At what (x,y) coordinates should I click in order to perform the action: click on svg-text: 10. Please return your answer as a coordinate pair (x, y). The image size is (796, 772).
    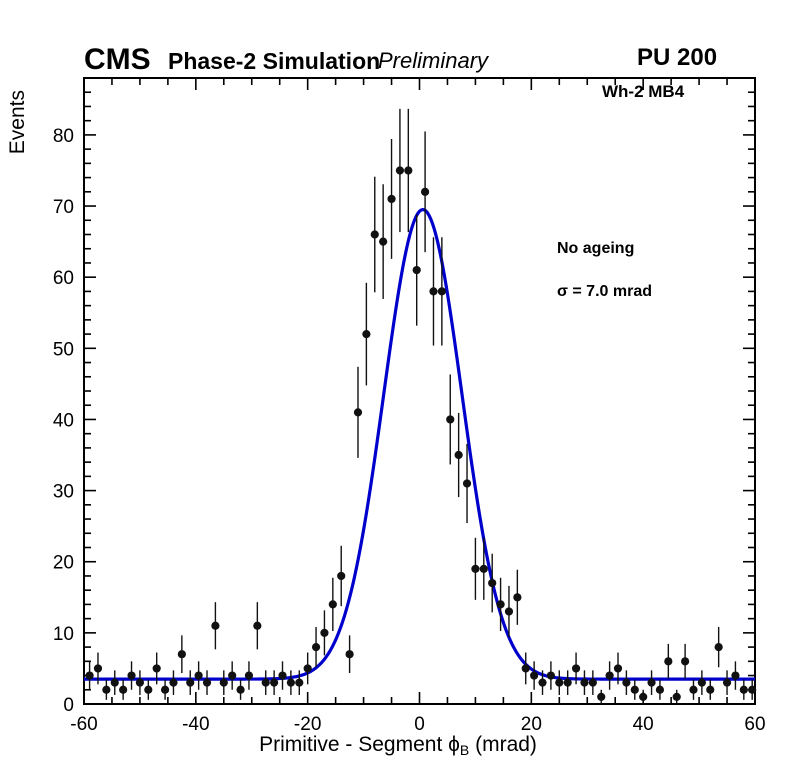
    Looking at the image, I should click on (63, 634).